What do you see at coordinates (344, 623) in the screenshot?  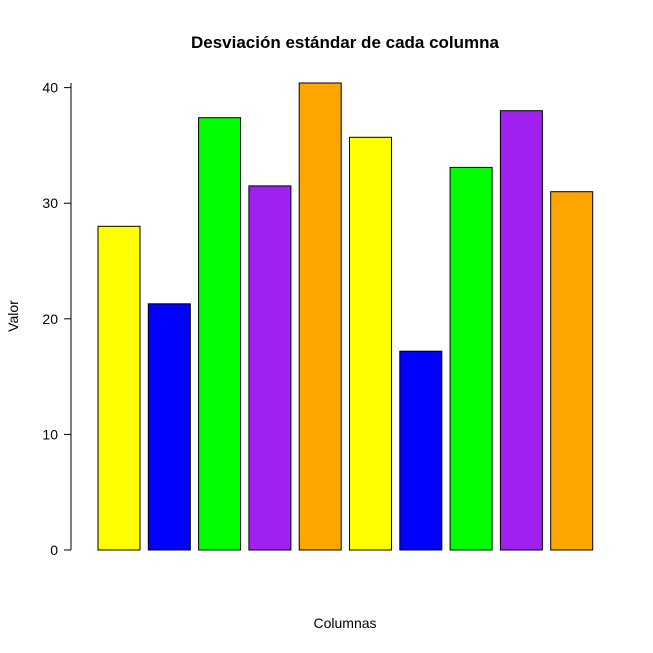 I see `x-axis-label: Columnas` at bounding box center [344, 623].